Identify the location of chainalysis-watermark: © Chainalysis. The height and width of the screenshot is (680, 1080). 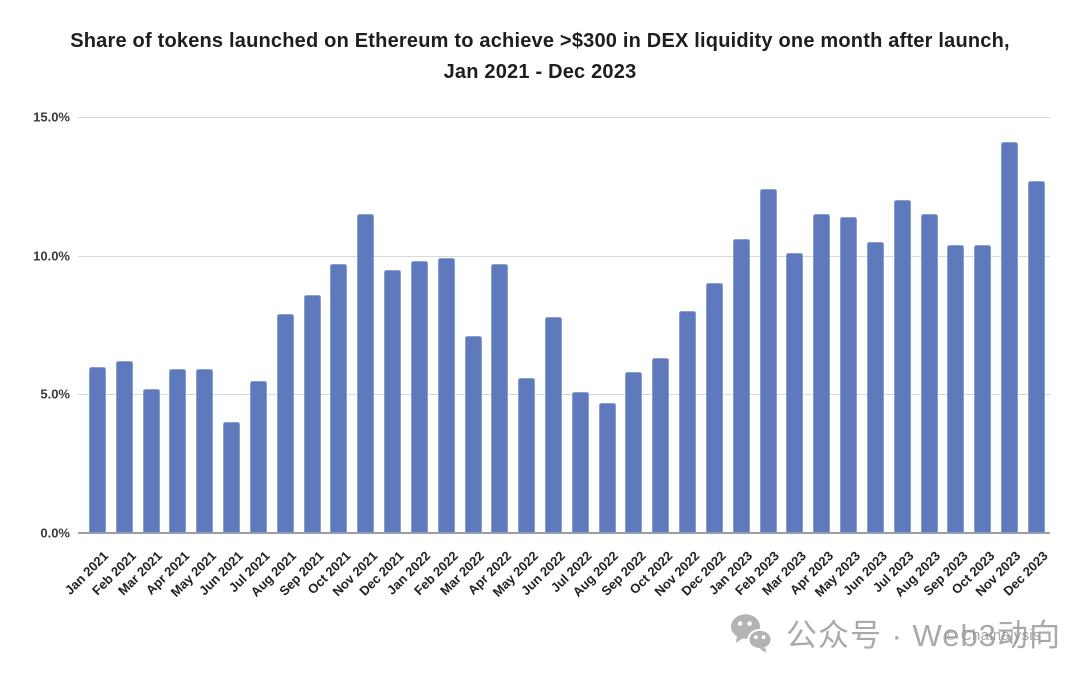
(993, 635).